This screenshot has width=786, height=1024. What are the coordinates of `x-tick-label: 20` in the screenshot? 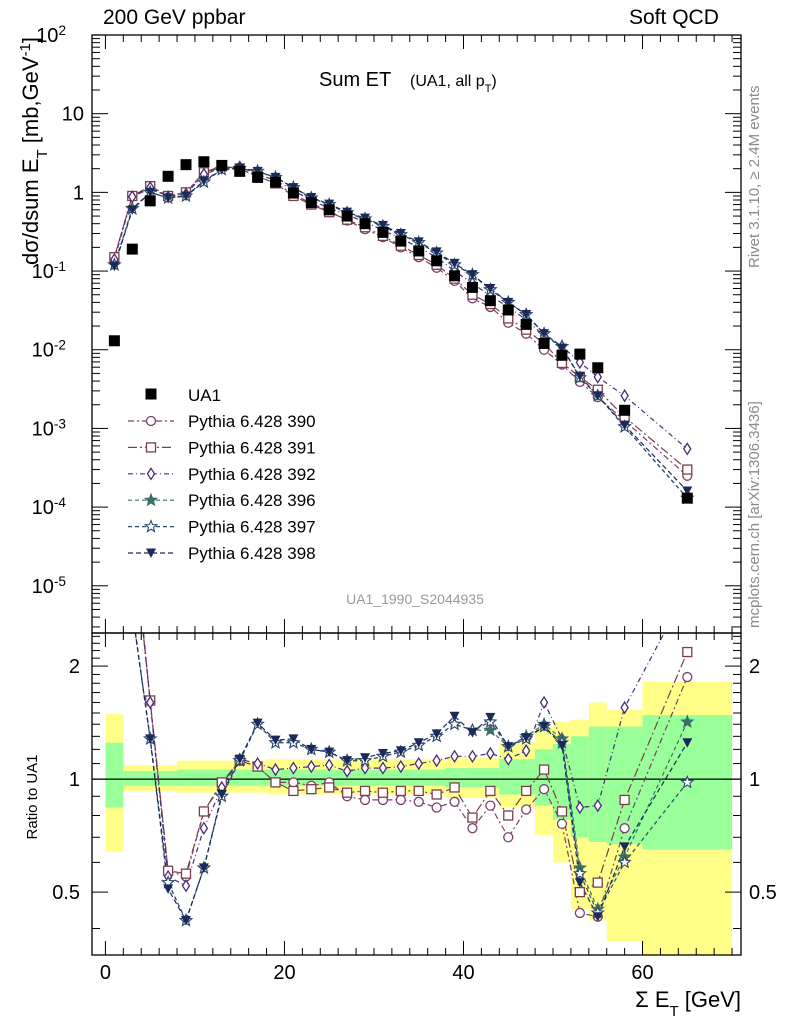 It's located at (284, 973).